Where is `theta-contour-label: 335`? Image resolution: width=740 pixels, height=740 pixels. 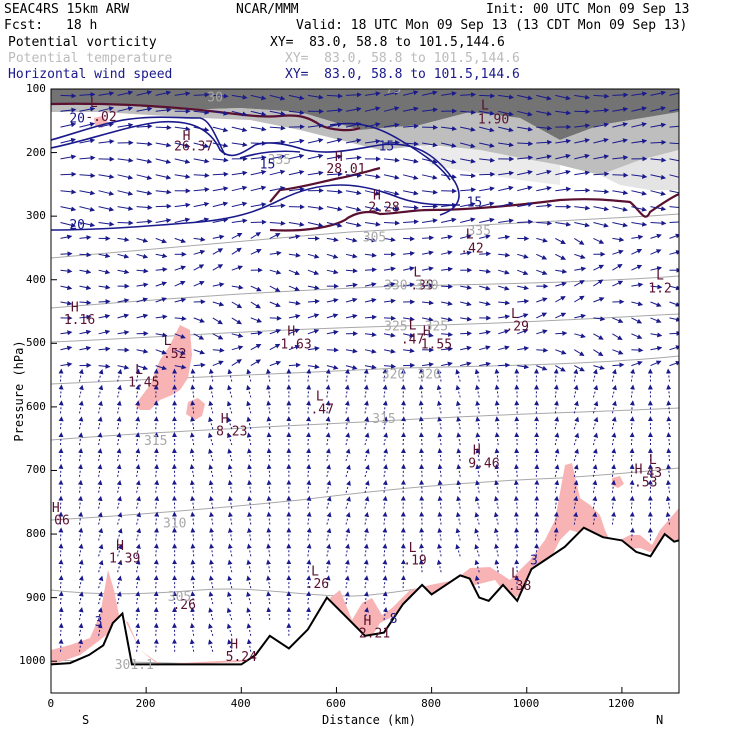 theta-contour-label: 335 is located at coordinates (279, 160).